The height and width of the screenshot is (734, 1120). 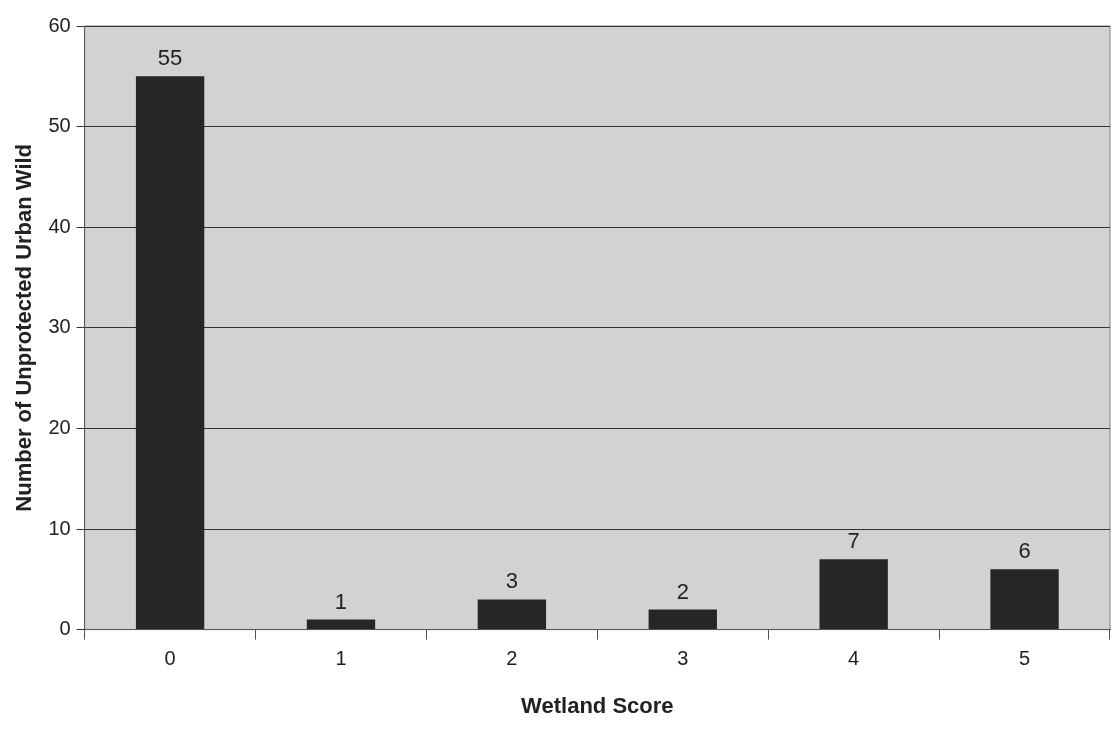 What do you see at coordinates (65, 628) in the screenshot?
I see `y-tick-label: 0` at bounding box center [65, 628].